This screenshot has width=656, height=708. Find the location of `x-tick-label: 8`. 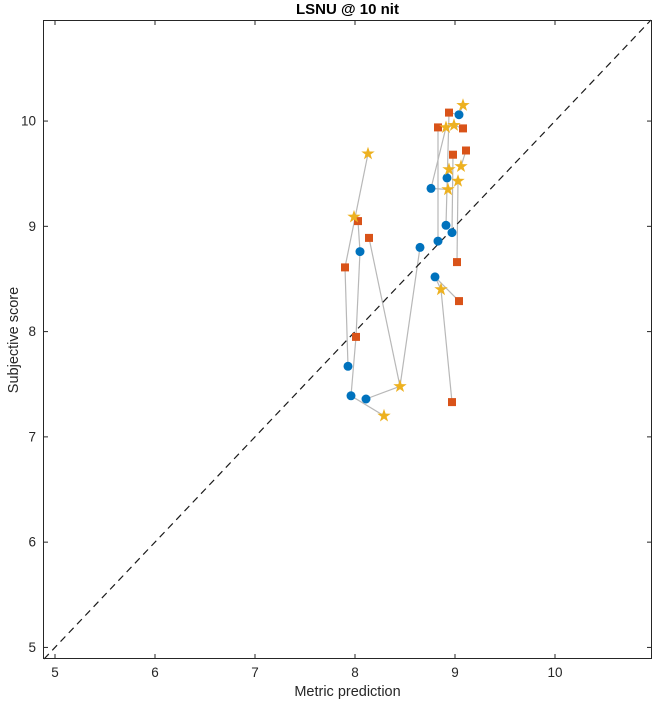

x-tick-label: 8 is located at coordinates (355, 672).